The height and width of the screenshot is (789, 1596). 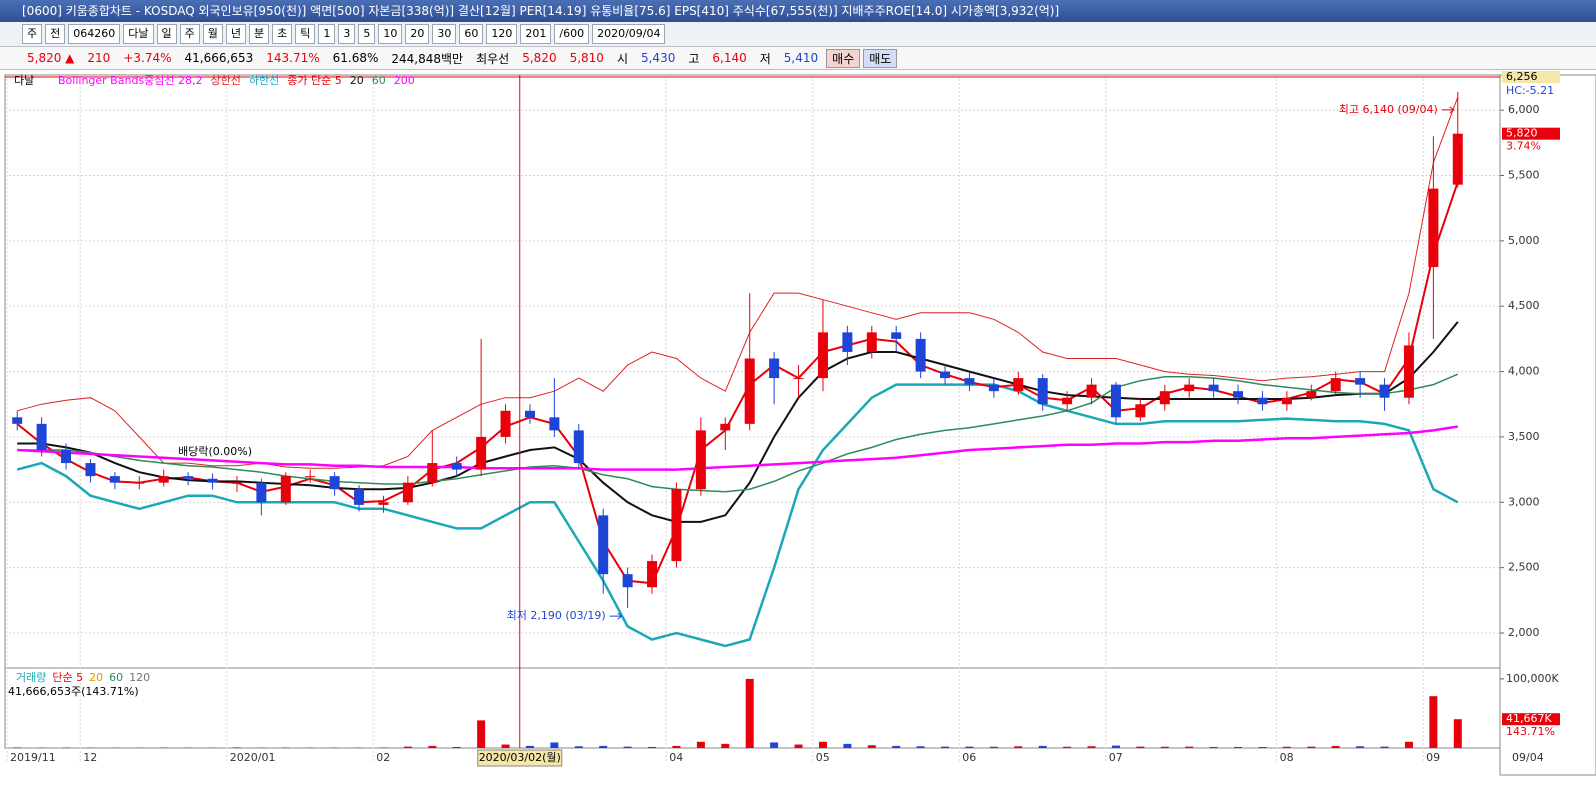 I want to click on toolbar-button: 120, so click(x=501, y=34).